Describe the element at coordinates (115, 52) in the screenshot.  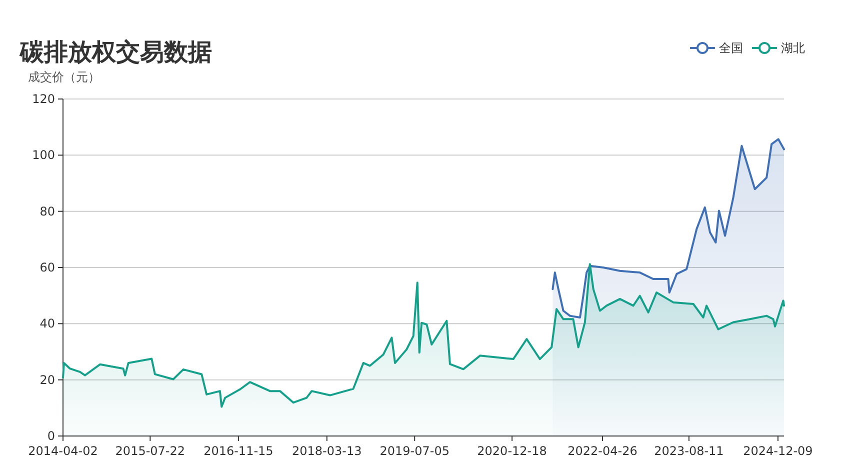
I see `chart-title: 碳排放权交易数据` at that location.